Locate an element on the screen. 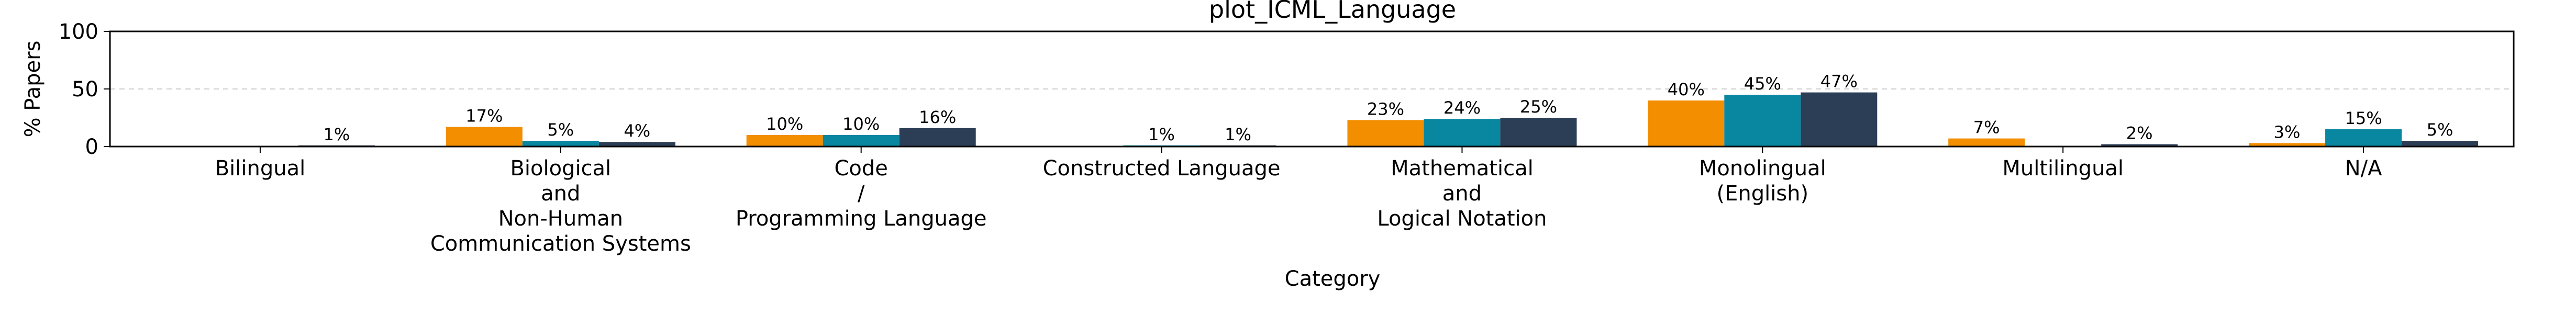 The image size is (2576, 314). bar-value-label: 23% is located at coordinates (1385, 109).